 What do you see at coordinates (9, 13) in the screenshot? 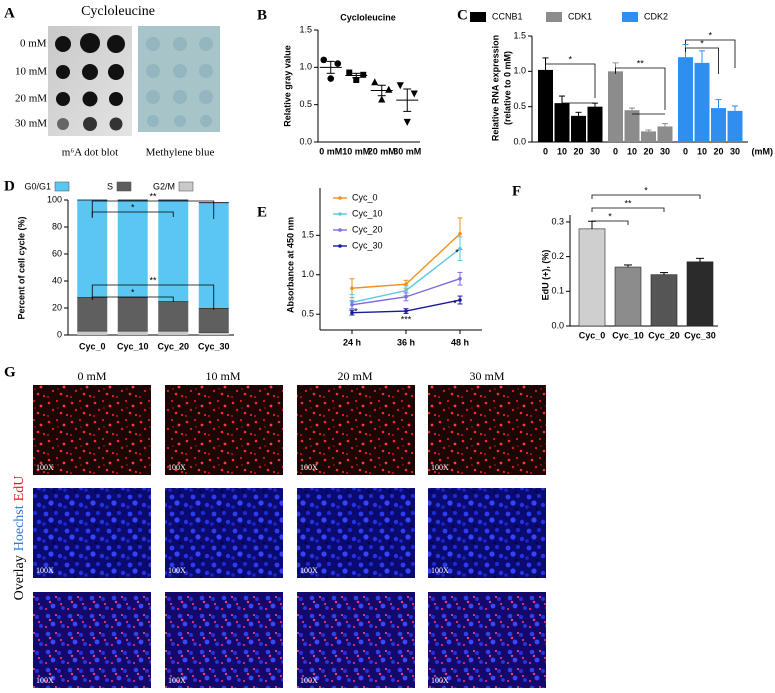
I see `panel-label: A` at bounding box center [9, 13].